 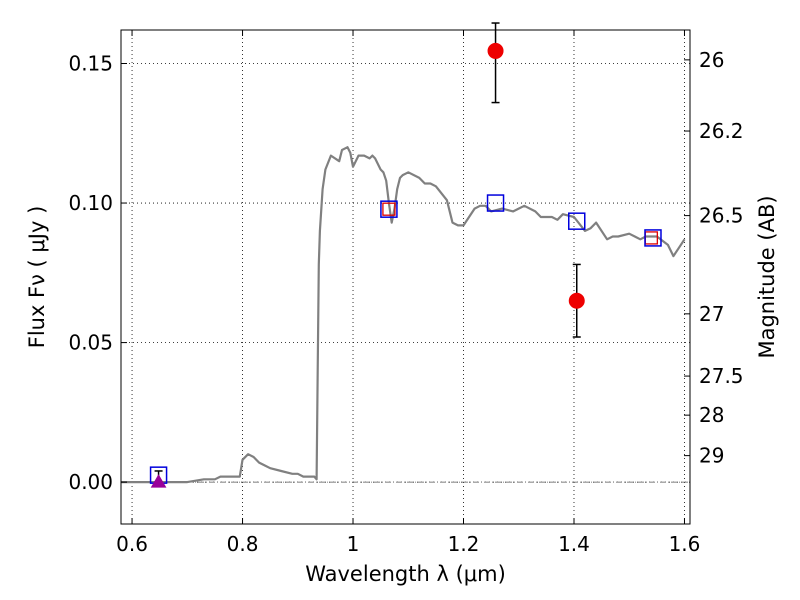 I want to click on x-tick-label: 1.2, so click(x=464, y=544).